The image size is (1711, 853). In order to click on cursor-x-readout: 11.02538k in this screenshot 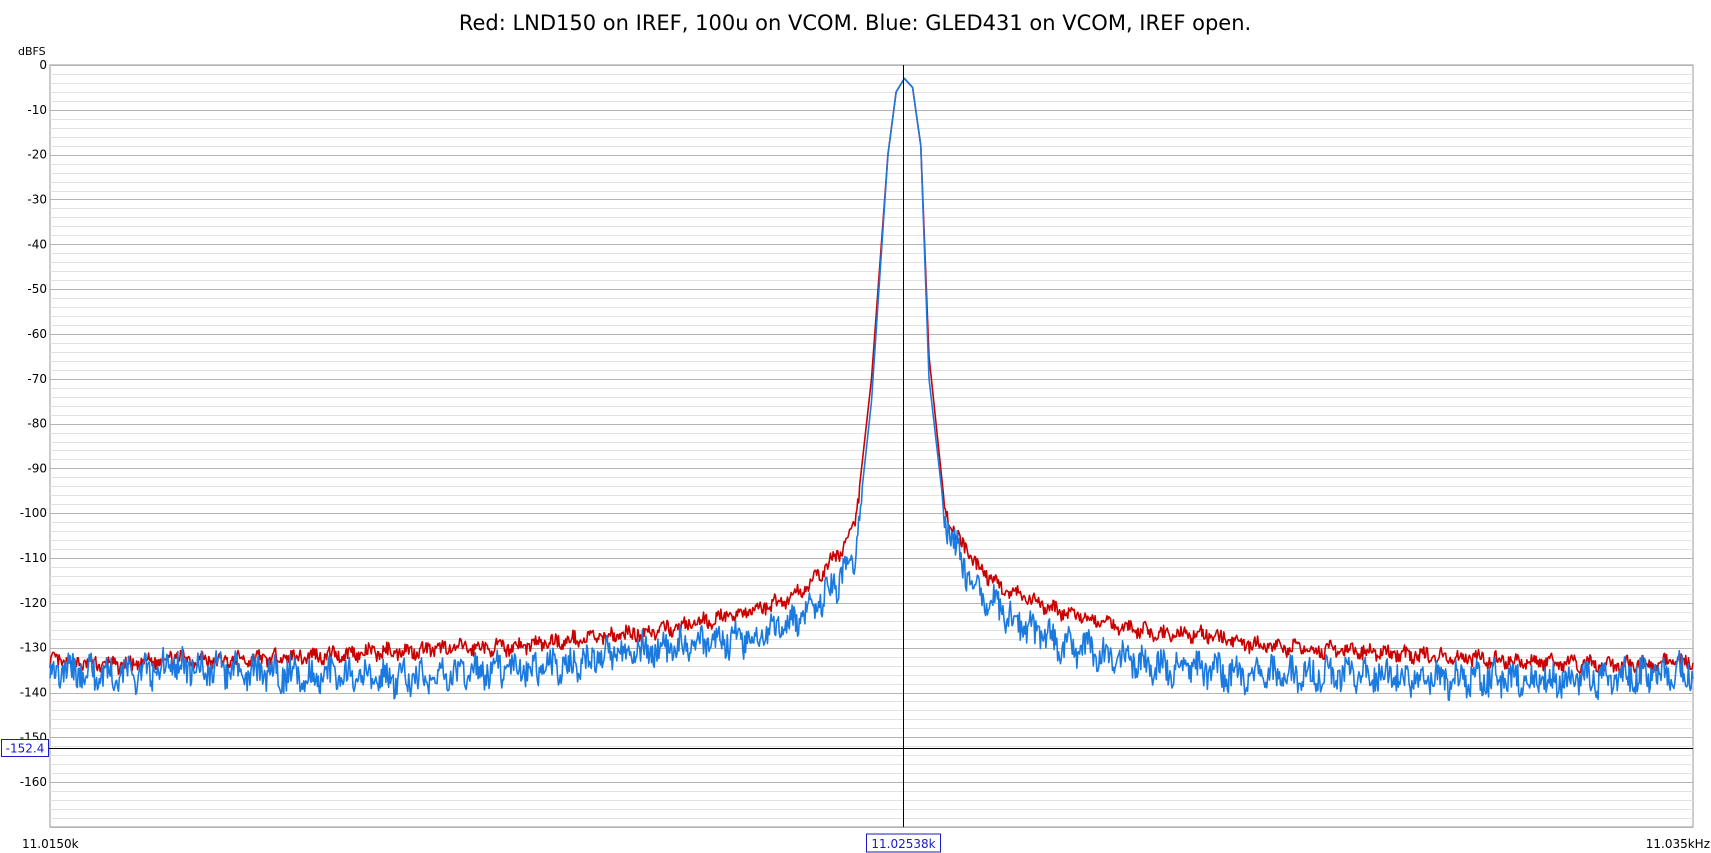, I will do `click(903, 844)`.